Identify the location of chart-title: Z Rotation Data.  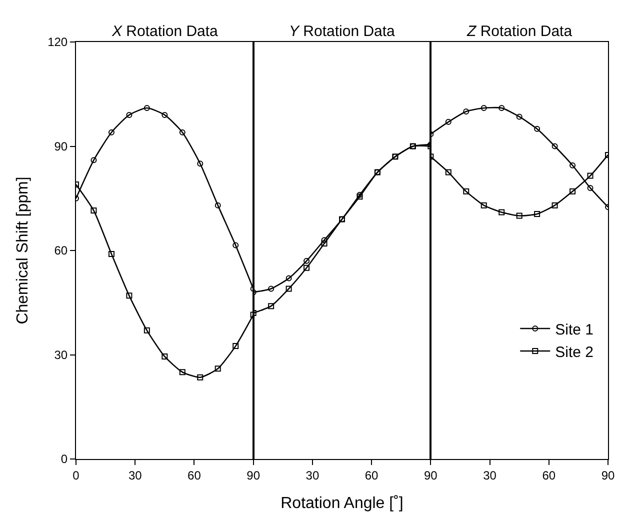
(519, 31).